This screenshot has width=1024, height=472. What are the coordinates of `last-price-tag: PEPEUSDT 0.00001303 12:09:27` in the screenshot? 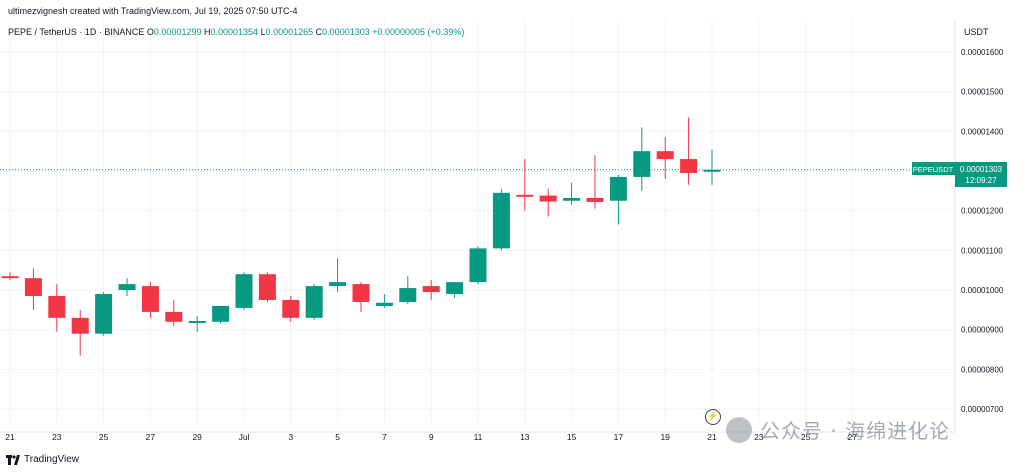 It's located at (959, 174).